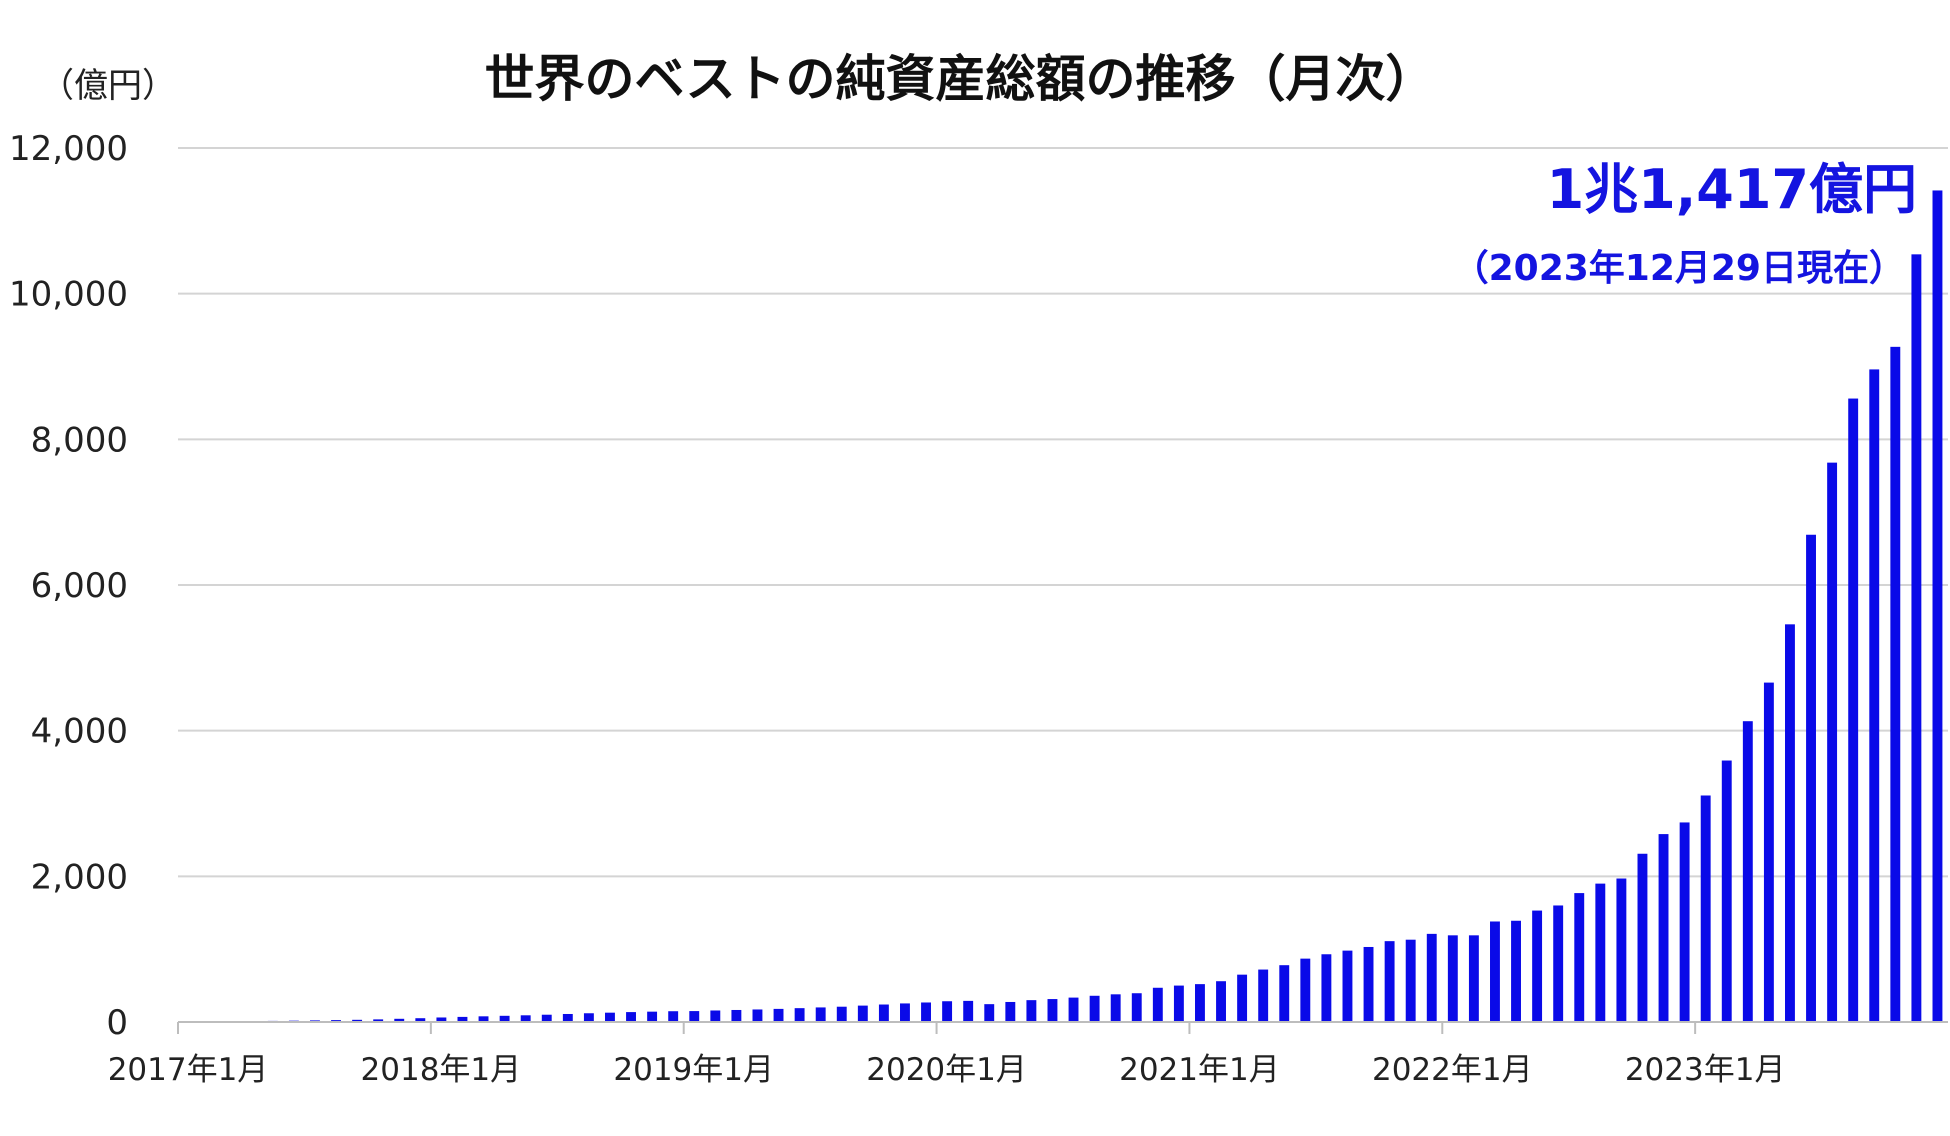 This screenshot has width=1950, height=1136. I want to click on x-tick-label: 2023年1月, so click(1705, 1070).